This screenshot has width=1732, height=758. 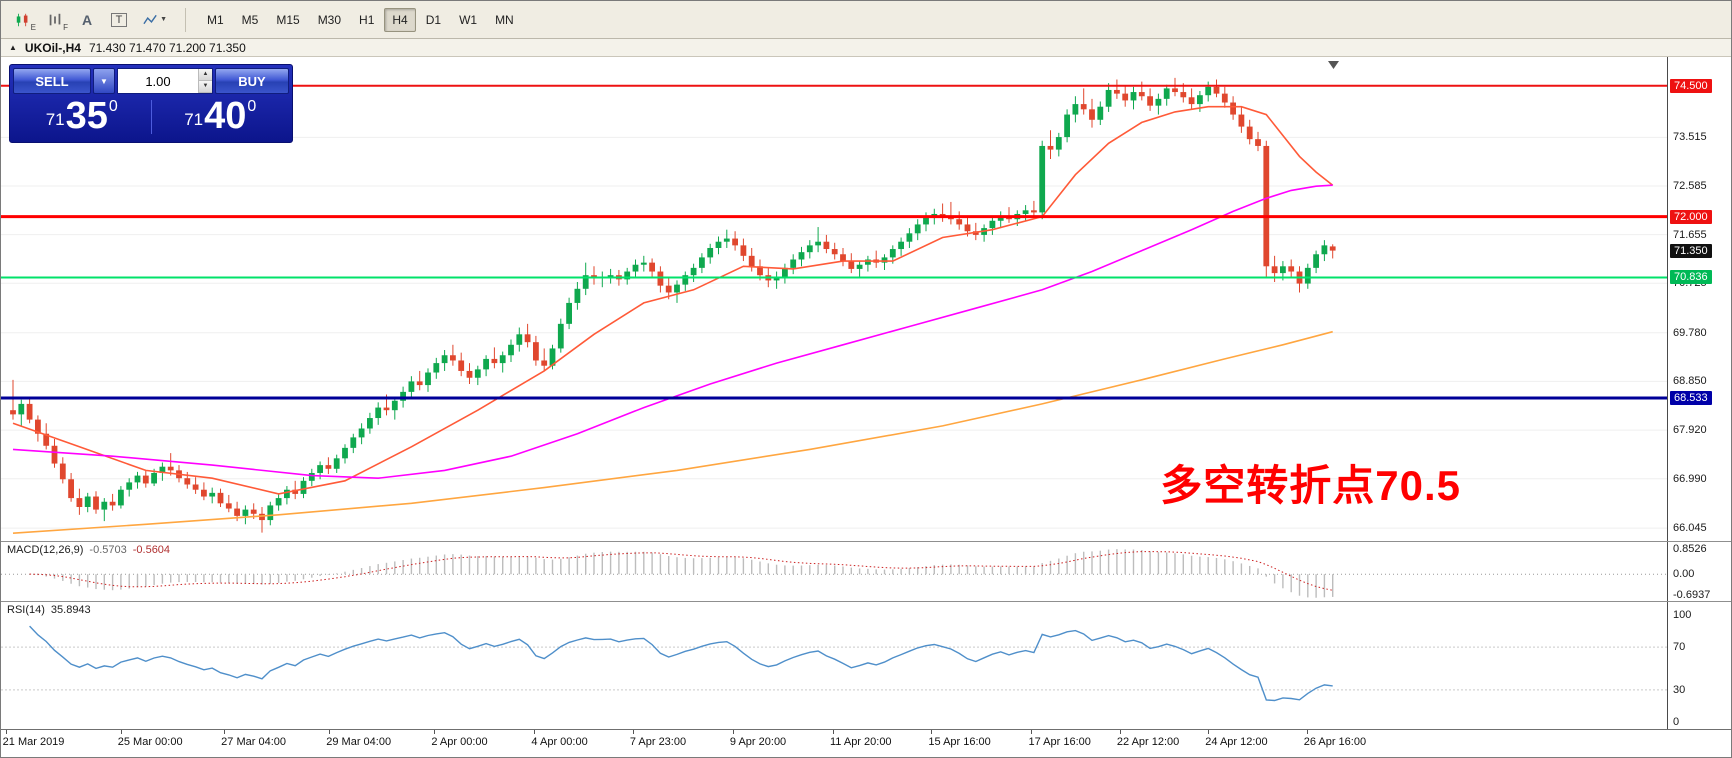 I want to click on symbol-label: UKOil-,H4, so click(x=52, y=47).